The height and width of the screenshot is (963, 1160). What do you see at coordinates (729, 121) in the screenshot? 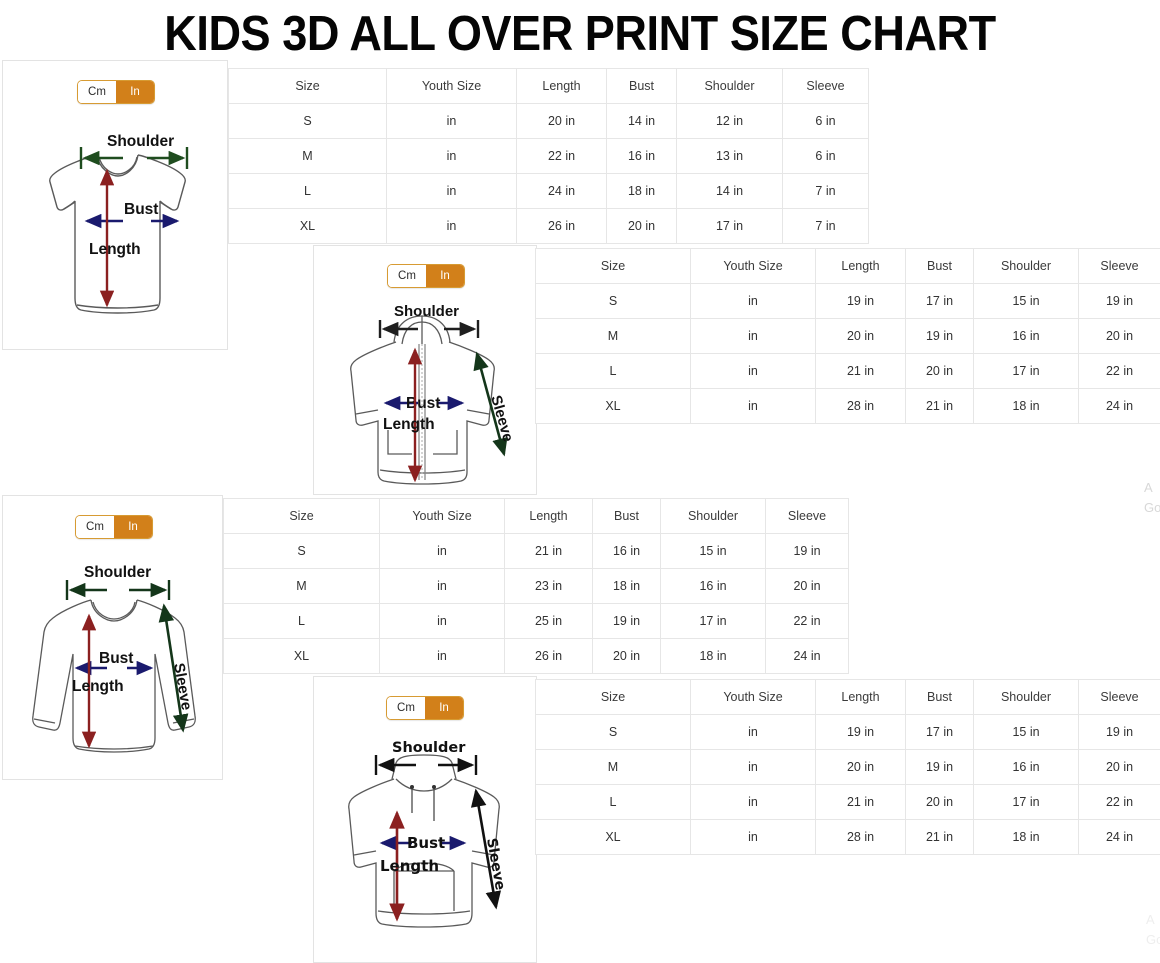
I see `cell-shoulder: 12 in` at bounding box center [729, 121].